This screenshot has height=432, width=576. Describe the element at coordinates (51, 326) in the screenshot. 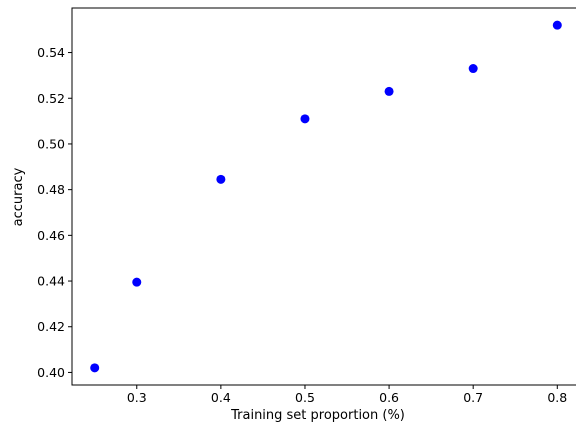

I see `y-tick-label: 0.42` at that location.